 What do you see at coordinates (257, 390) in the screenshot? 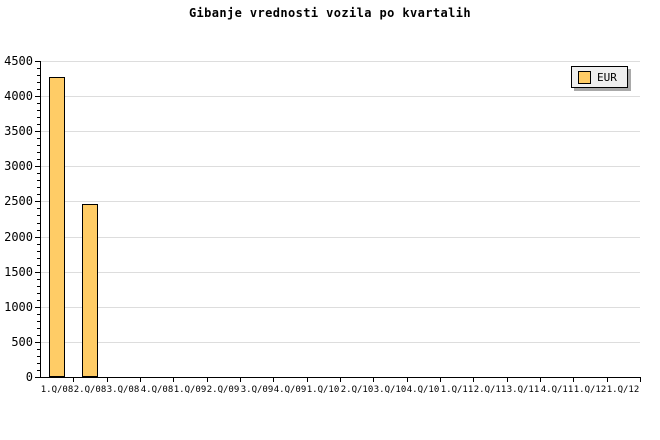
I see `x-axis-tick-label: 3.Q/09` at bounding box center [257, 390].